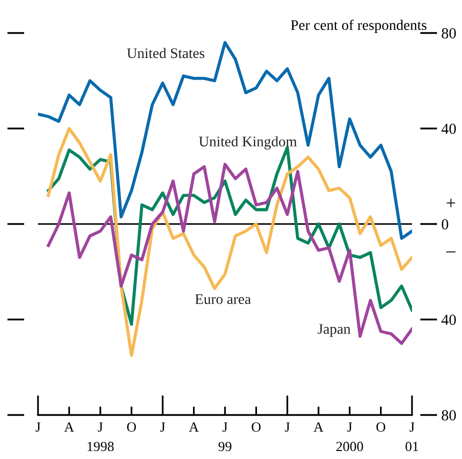 This screenshot has height=459, width=462. I want to click on y-tick-label: 0, so click(445, 224).